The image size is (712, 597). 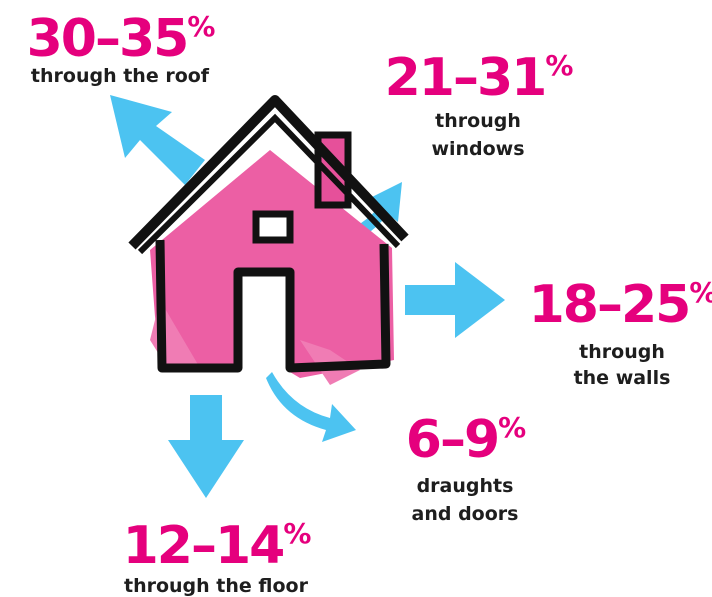 What do you see at coordinates (206, 446) in the screenshot?
I see `floor-arrow` at bounding box center [206, 446].